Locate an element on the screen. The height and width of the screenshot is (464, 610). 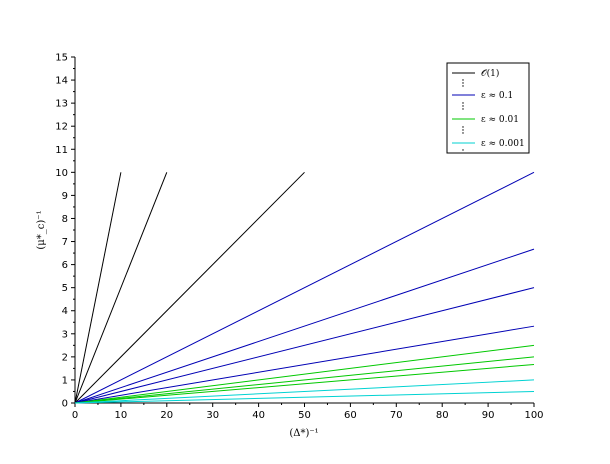
x-ticks: 0 10 20 30 40 50 60 70 80 90 100 is located at coordinates (308, 412).